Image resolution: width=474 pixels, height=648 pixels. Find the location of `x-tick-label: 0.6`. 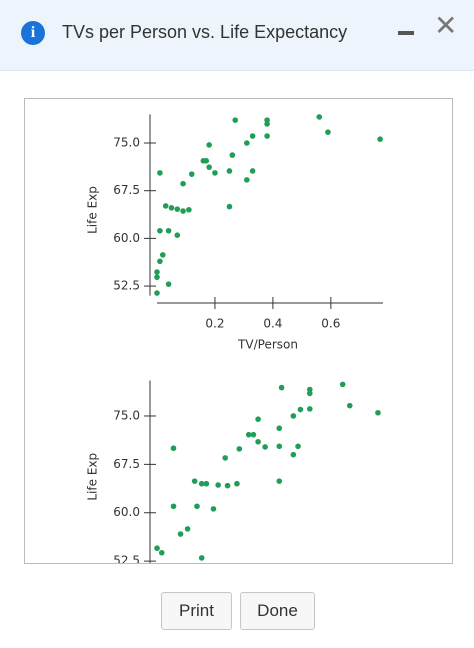

x-tick-label: 0.6 is located at coordinates (330, 324).